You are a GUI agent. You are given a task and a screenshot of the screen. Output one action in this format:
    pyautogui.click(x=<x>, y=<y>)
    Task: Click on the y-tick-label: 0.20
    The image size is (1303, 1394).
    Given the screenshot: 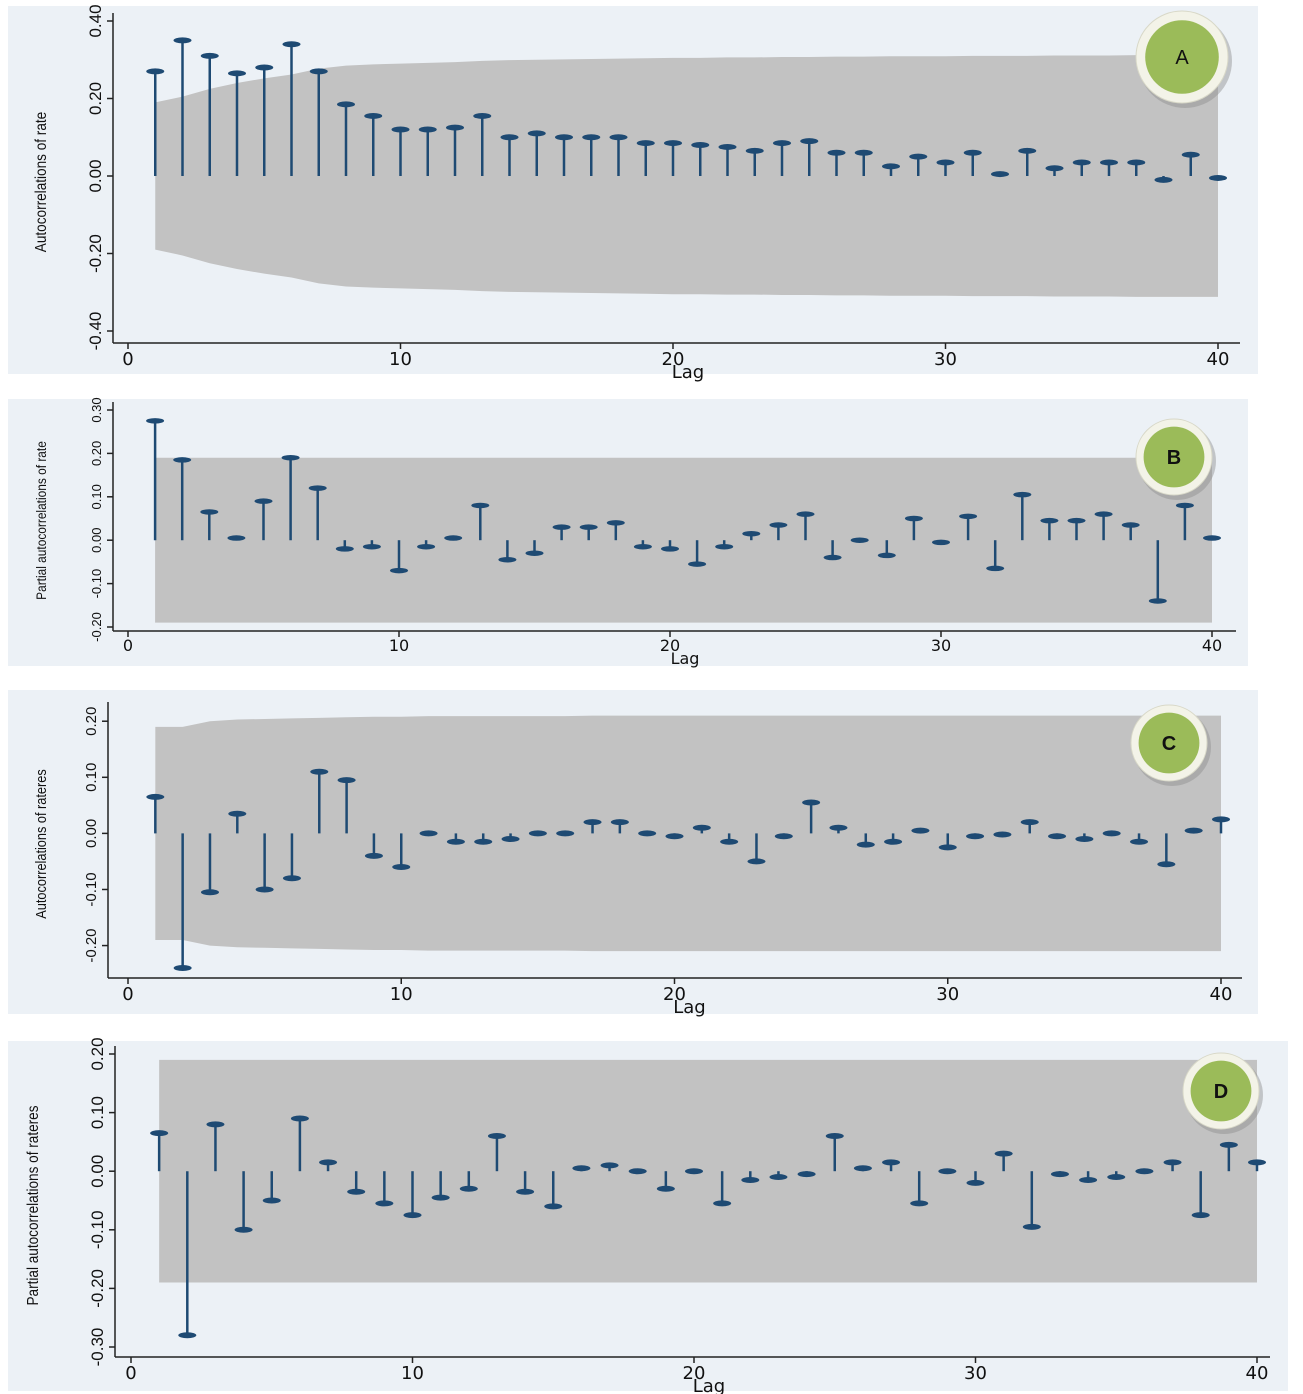 What is the action you would take?
    pyautogui.click(x=95, y=98)
    